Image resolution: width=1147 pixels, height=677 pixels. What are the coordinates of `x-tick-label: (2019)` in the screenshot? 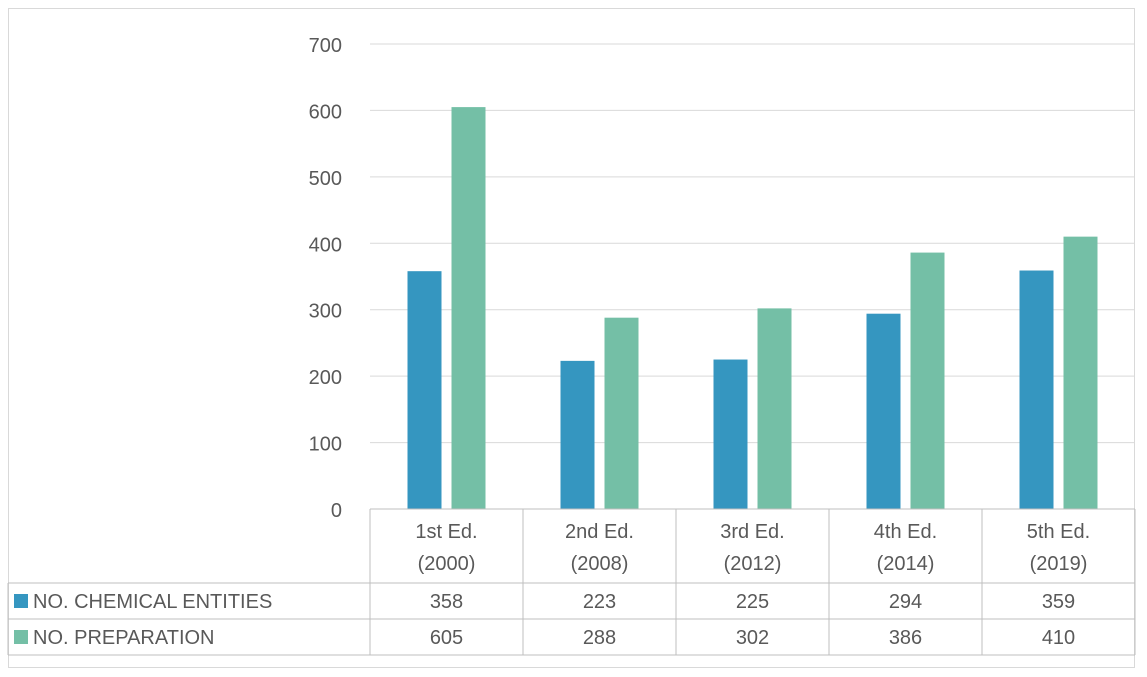 It's located at (1059, 564).